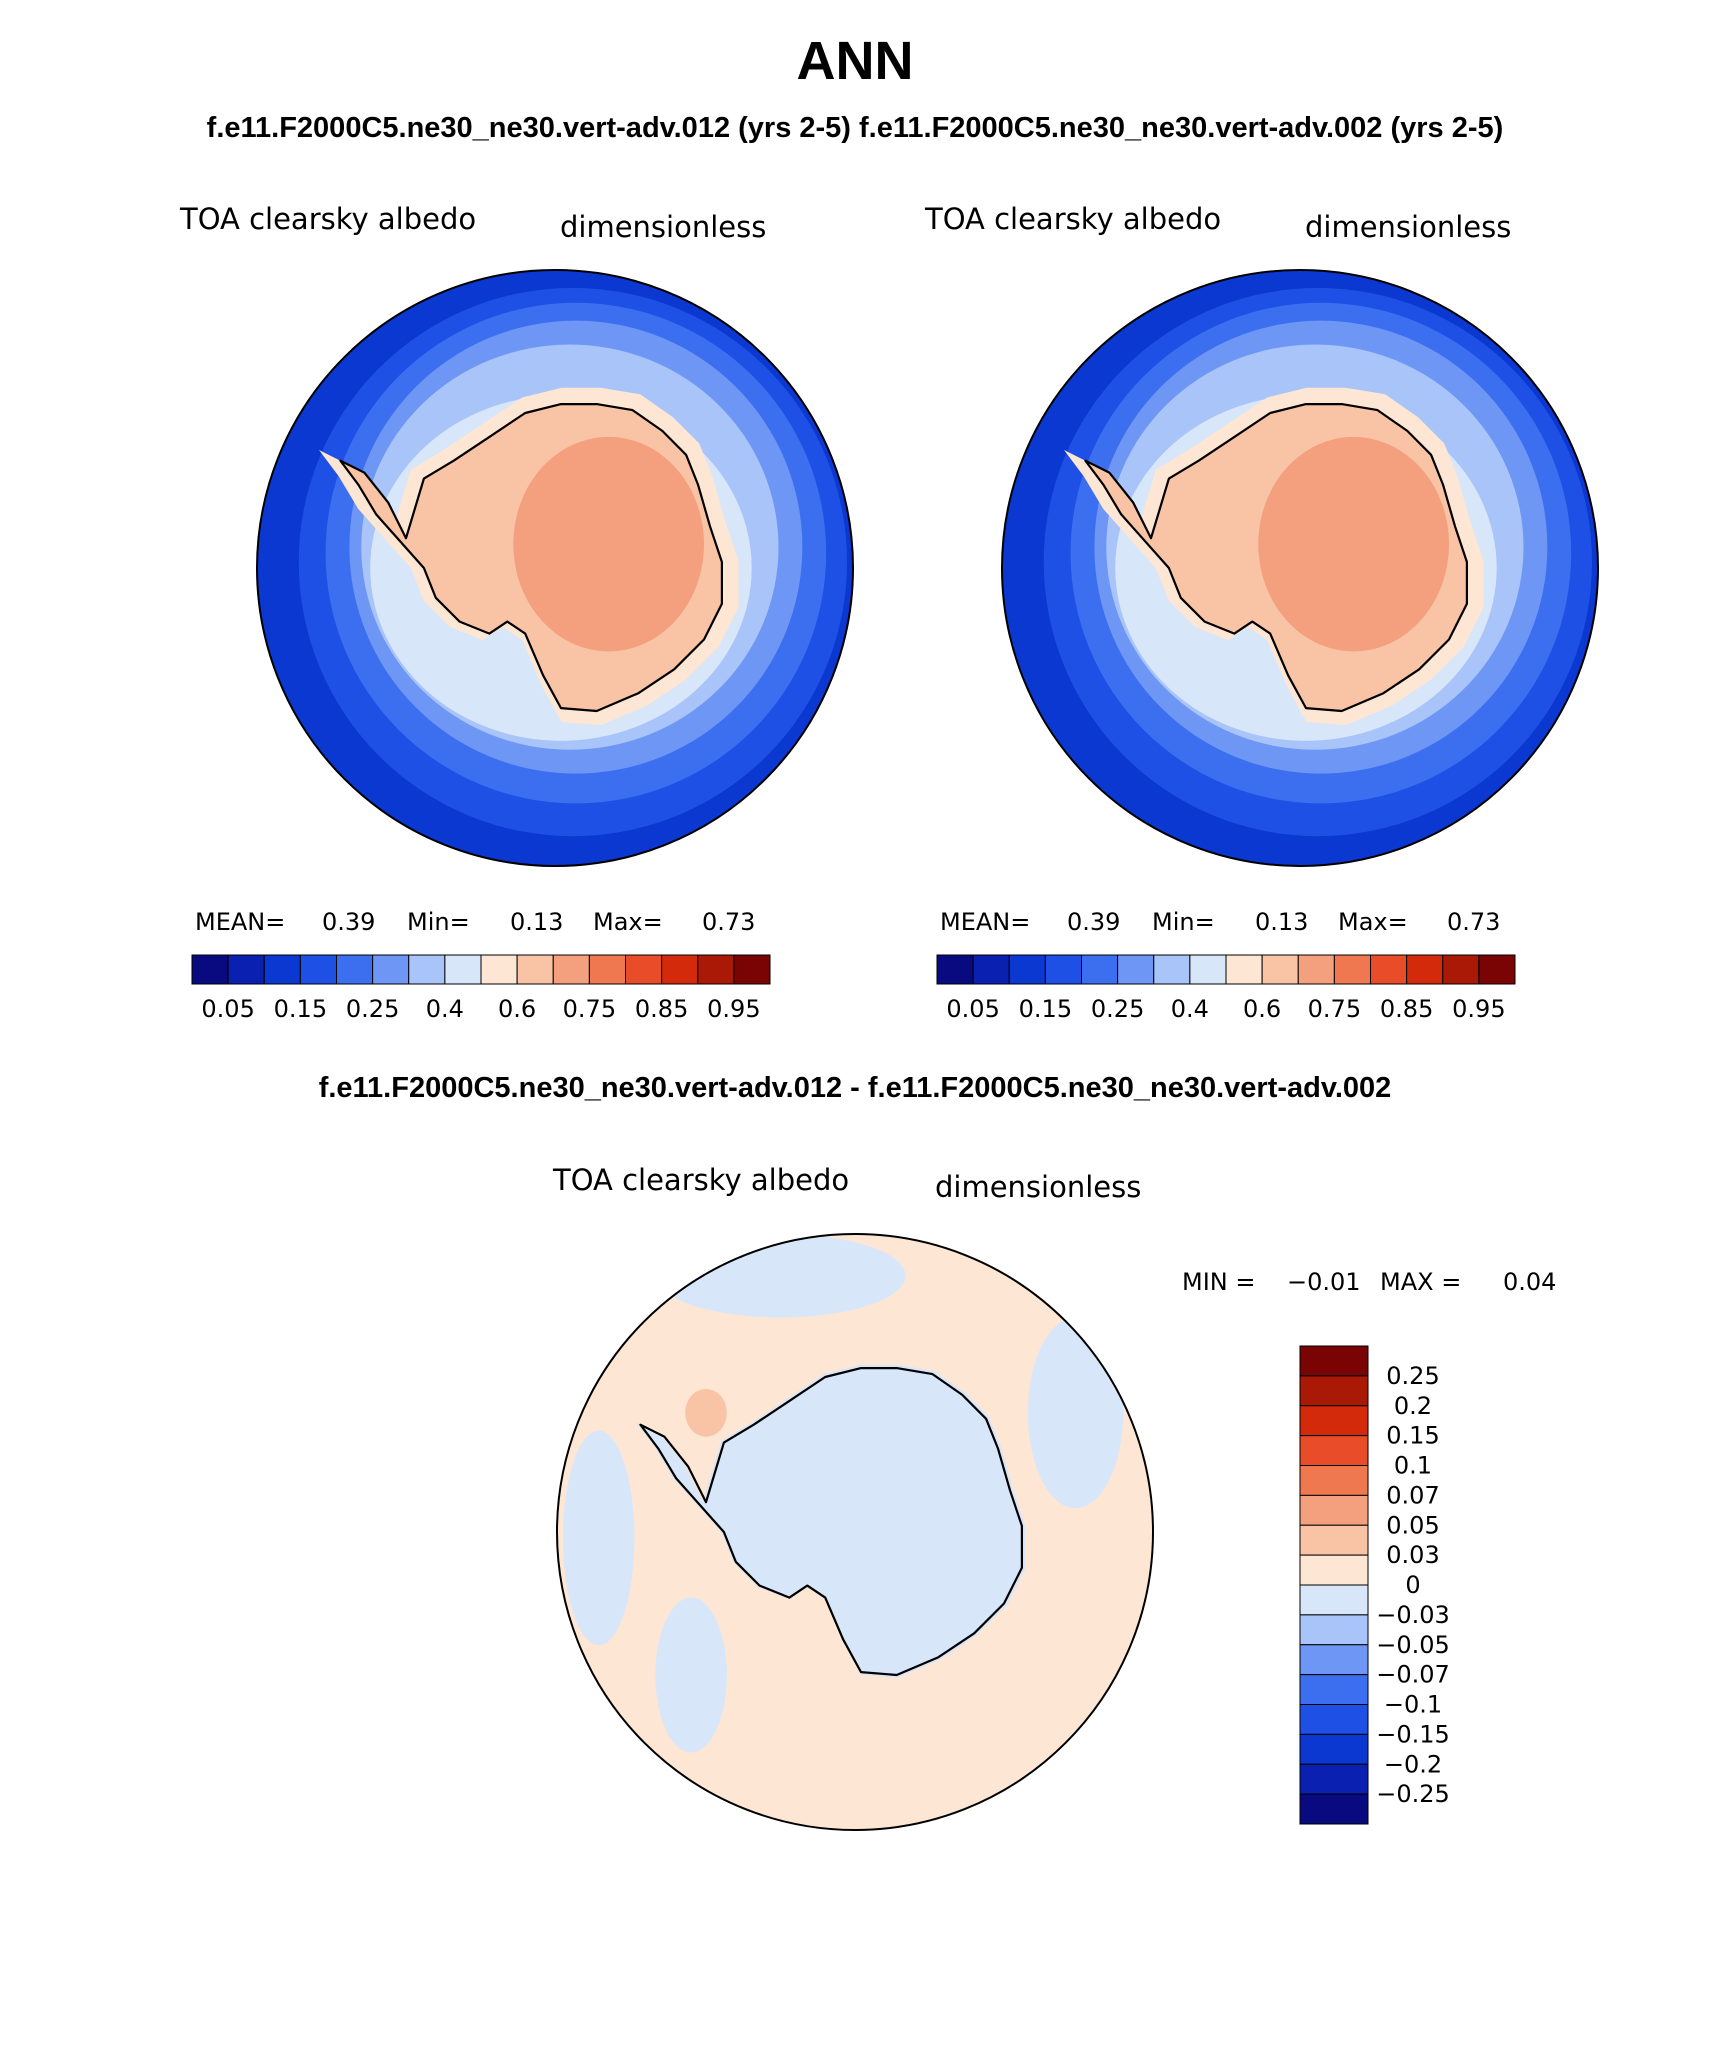 The height and width of the screenshot is (2061, 1710). I want to click on diff-band-pos, so click(706, 1412).